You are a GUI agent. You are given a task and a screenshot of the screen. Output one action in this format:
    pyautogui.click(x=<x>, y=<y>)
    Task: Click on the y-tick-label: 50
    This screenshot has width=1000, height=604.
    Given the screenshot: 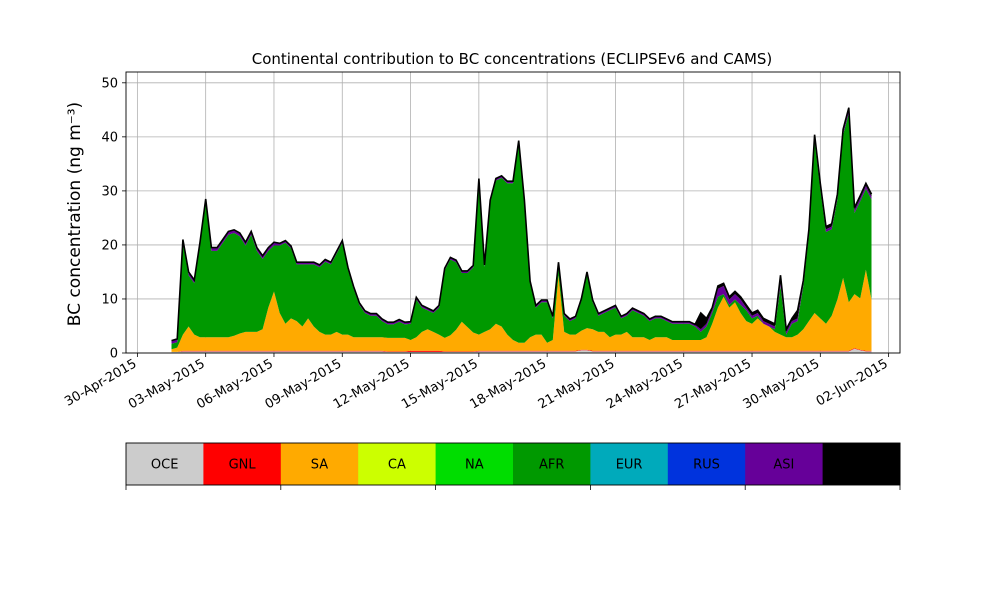 What is the action you would take?
    pyautogui.click(x=109, y=83)
    